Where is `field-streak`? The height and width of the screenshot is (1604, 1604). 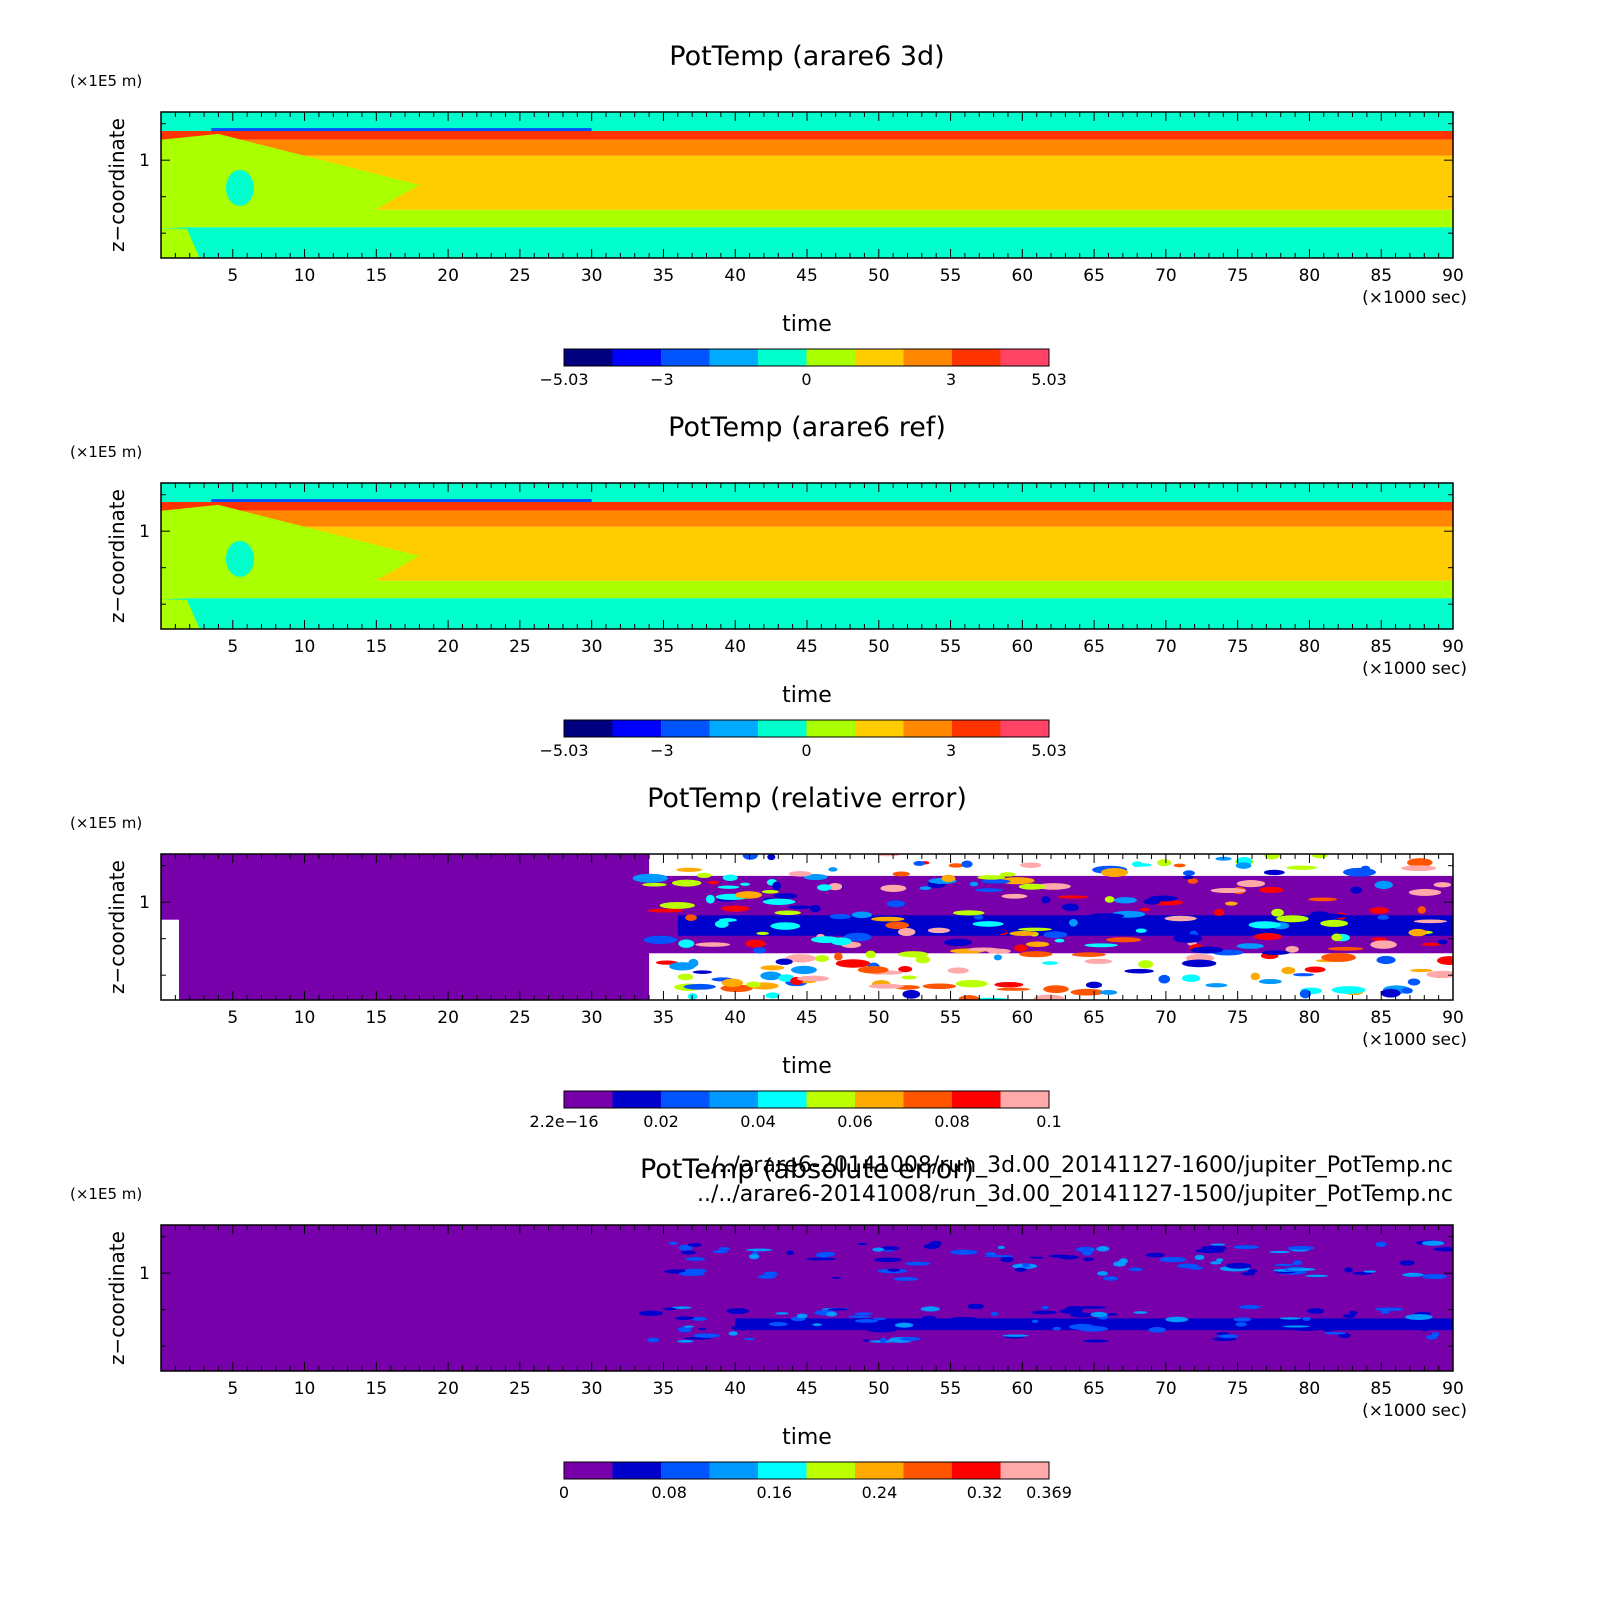
field-streak is located at coordinates (401, 130).